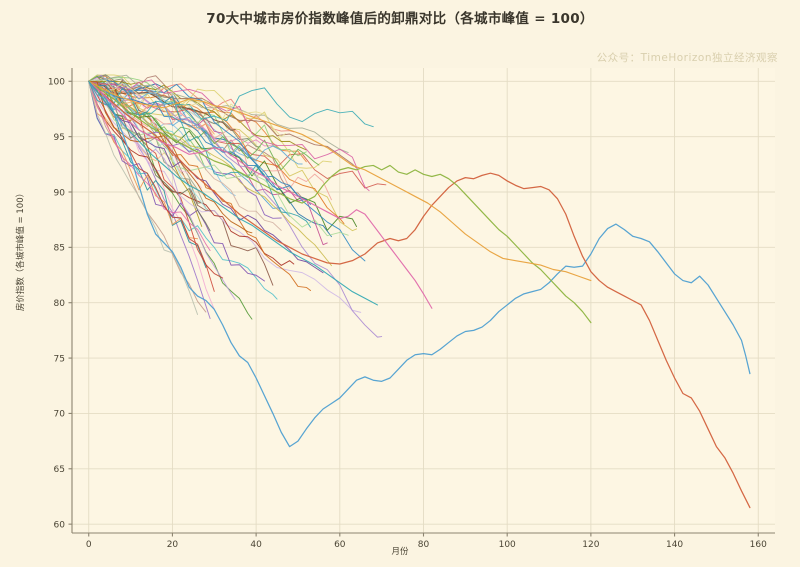 The height and width of the screenshot is (567, 800). Describe the element at coordinates (590, 545) in the screenshot. I see `svg-text: 120` at that location.